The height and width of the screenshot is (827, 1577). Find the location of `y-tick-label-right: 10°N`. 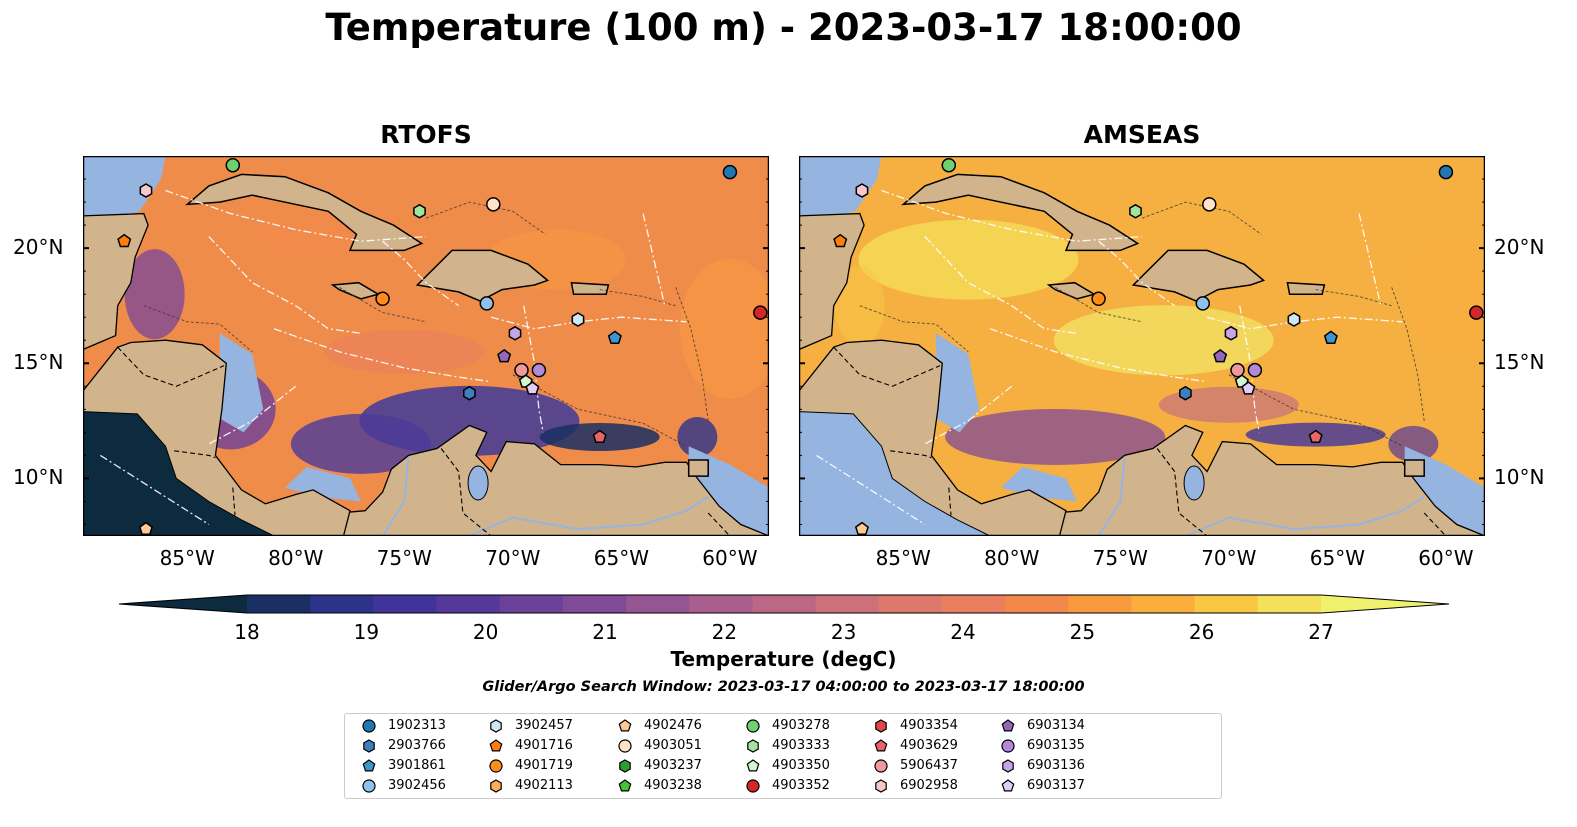

y-tick-label-right: 10°N is located at coordinates (1519, 477).